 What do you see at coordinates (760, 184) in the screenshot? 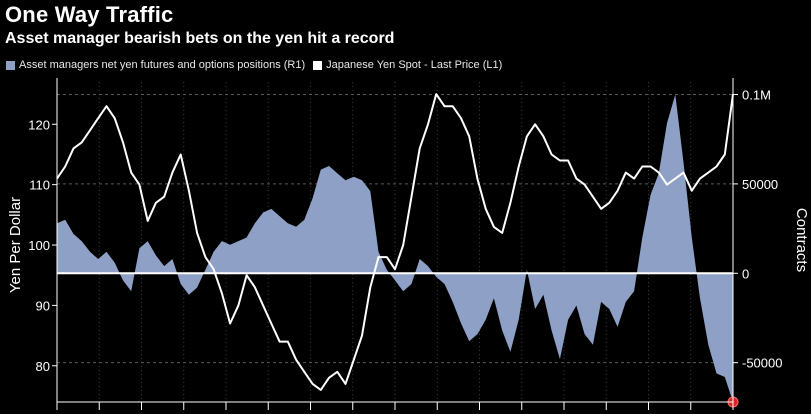
I see `right-tick-label: 50000` at bounding box center [760, 184].